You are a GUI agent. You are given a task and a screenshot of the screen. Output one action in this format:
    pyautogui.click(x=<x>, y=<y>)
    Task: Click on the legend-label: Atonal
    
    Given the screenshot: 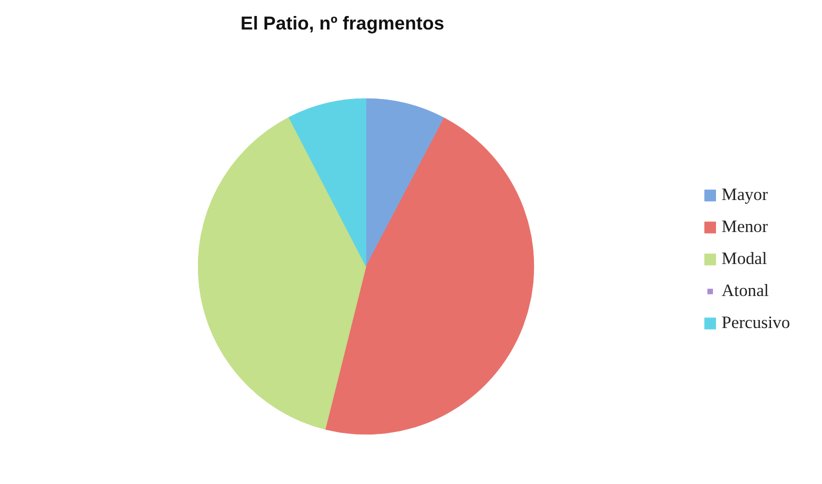 What is the action you would take?
    pyautogui.click(x=745, y=291)
    